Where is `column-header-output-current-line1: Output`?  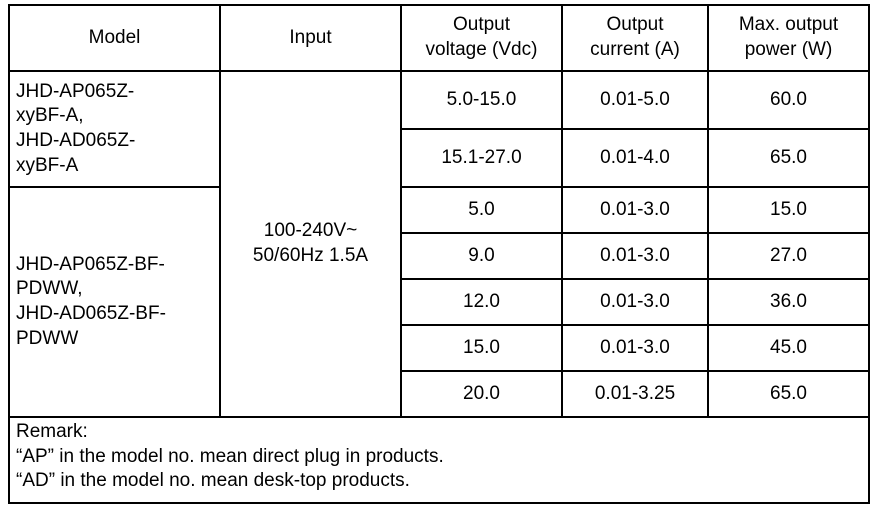
column-header-output-current-line1: Output is located at coordinates (635, 25).